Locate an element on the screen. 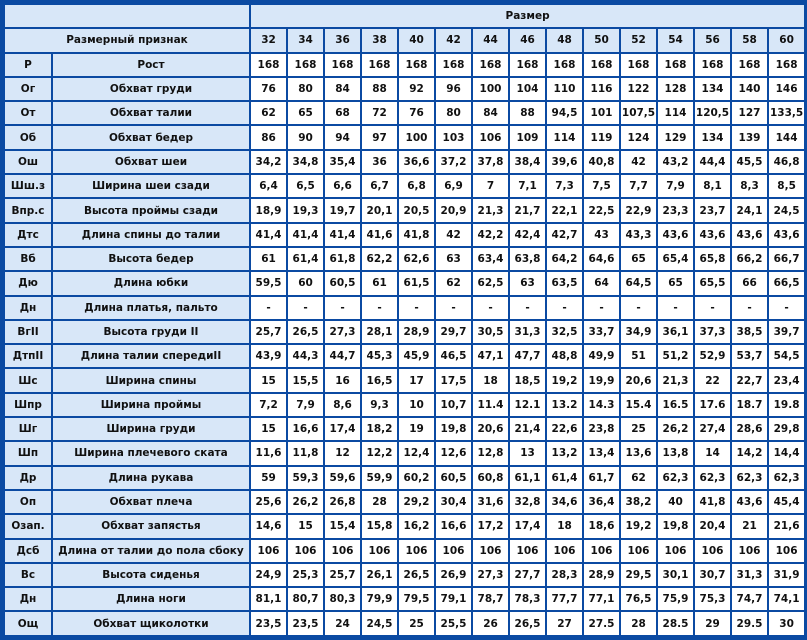 This screenshot has width=807, height=640. measure-value: 84 is located at coordinates (490, 113).